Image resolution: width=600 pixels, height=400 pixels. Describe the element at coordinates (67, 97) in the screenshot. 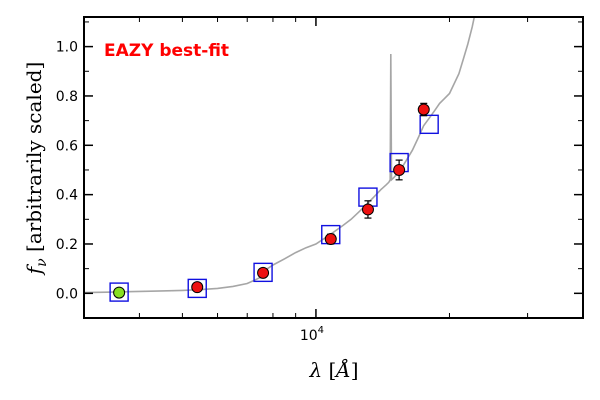

I see `y-tick-label: 0.8` at that location.